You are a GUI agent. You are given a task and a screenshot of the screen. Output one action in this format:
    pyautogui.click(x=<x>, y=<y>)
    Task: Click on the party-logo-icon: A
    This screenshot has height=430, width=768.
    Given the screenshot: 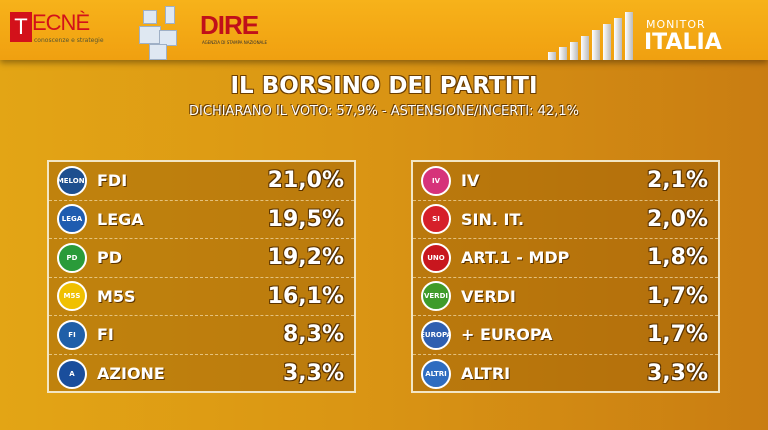 What is the action you would take?
    pyautogui.click(x=72, y=373)
    